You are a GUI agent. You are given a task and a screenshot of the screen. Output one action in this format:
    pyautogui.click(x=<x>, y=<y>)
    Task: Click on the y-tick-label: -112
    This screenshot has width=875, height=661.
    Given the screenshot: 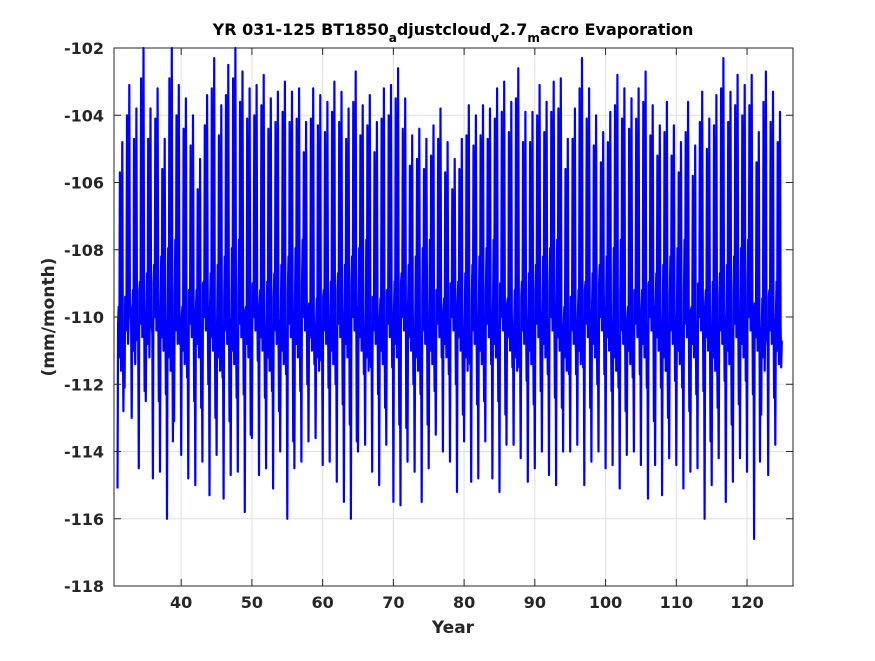 What is the action you would take?
    pyautogui.click(x=84, y=384)
    